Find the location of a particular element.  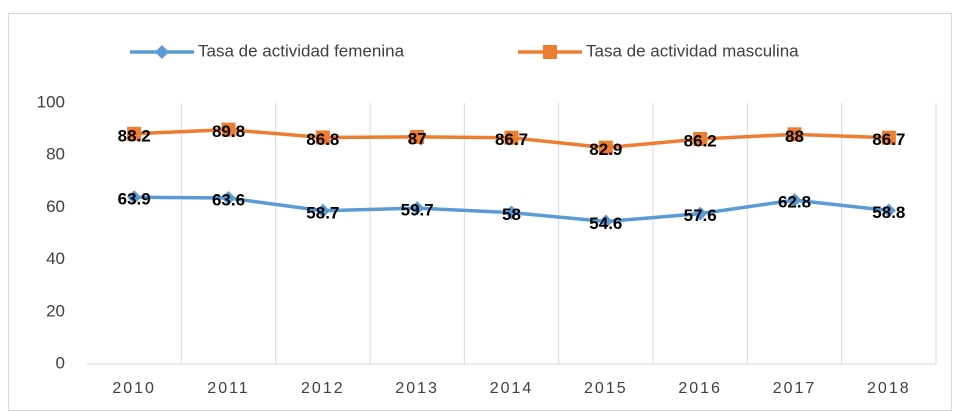

x-tick-label: 2017 is located at coordinates (795, 388).